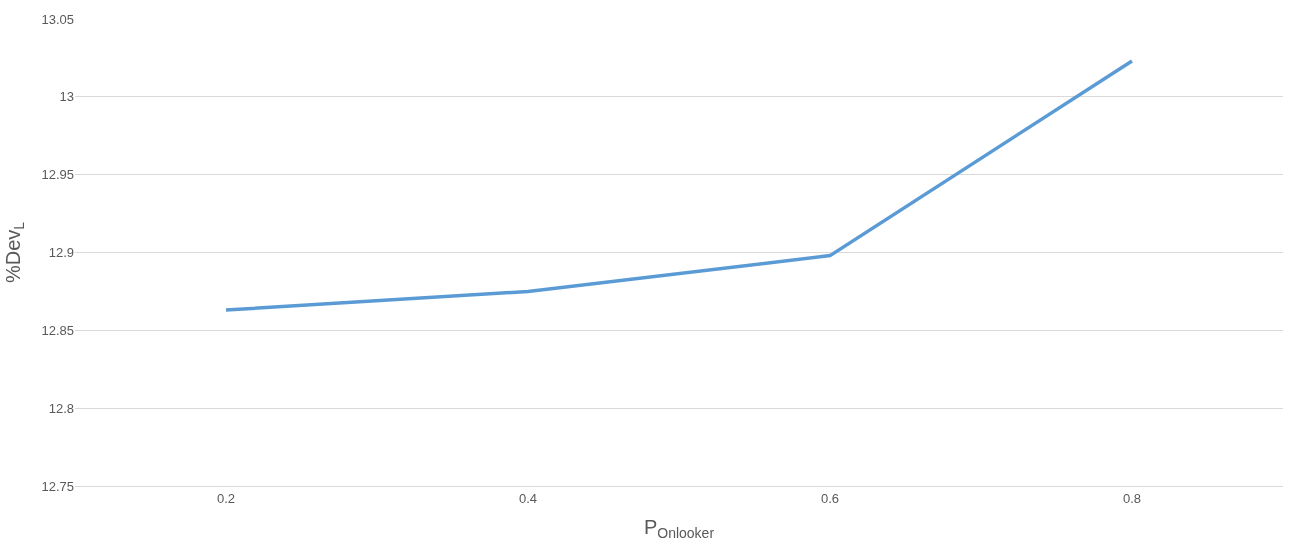 This screenshot has height=547, width=1295. What do you see at coordinates (1132, 498) in the screenshot?
I see `x-tick-label: 0.8` at bounding box center [1132, 498].